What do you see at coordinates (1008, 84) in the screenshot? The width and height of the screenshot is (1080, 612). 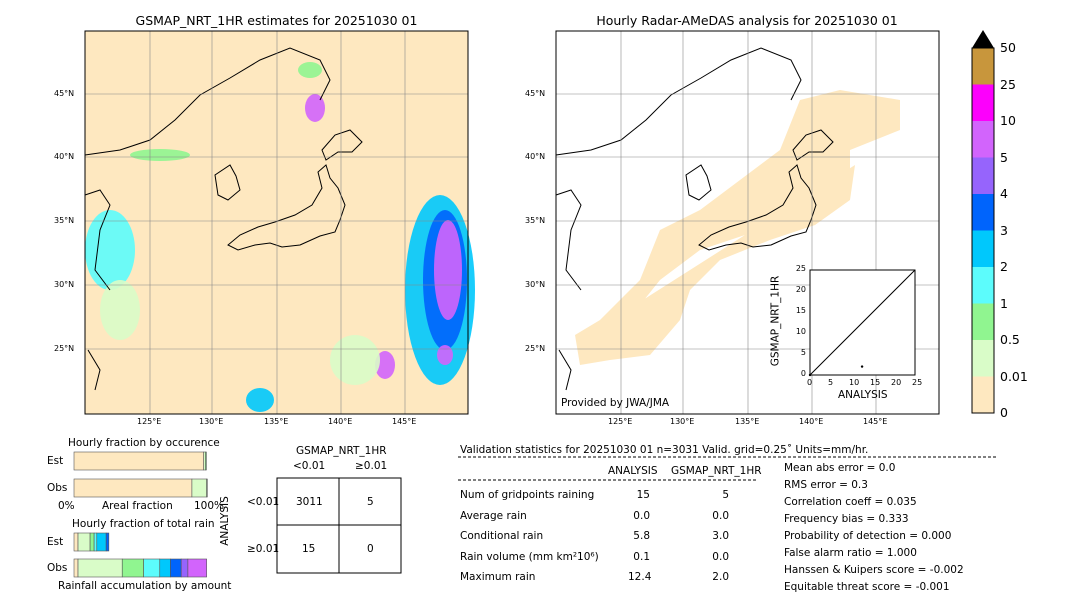 I see `colorbar-label: 25` at bounding box center [1008, 84].